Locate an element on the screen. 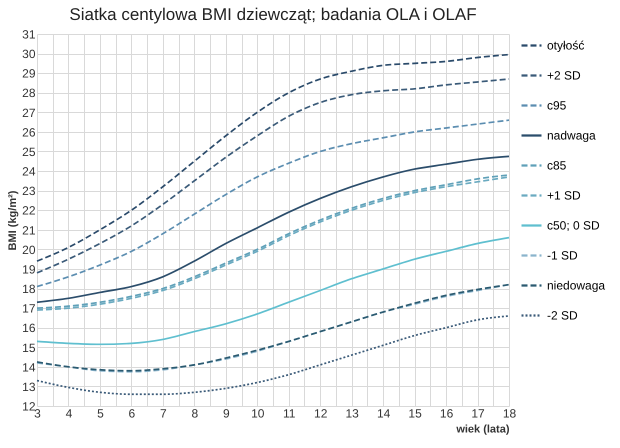  x-tick-label: 13 is located at coordinates (352, 413).